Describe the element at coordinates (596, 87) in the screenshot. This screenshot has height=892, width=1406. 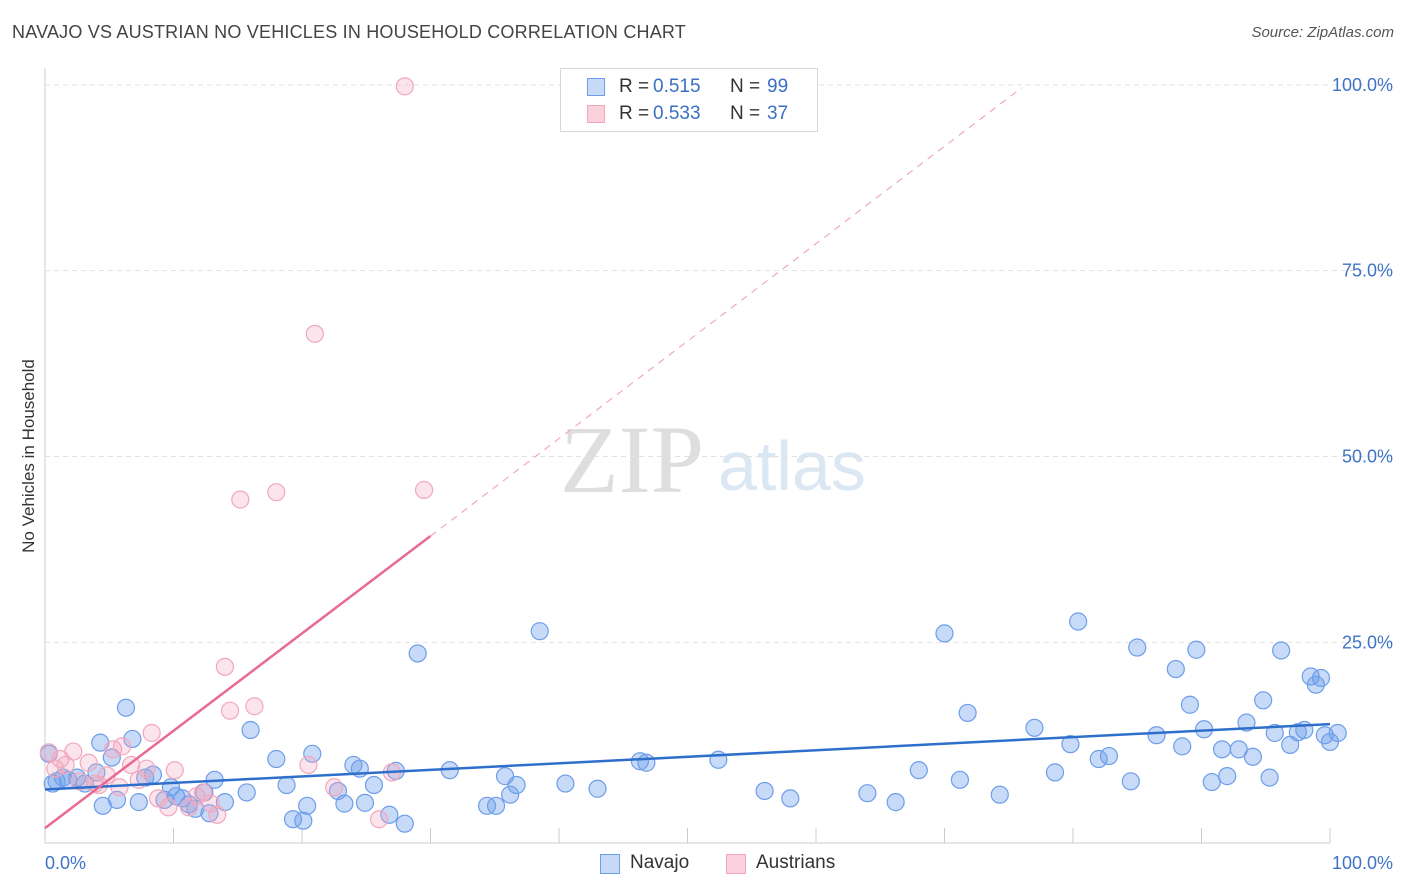
I see `navajo-swatch` at that location.